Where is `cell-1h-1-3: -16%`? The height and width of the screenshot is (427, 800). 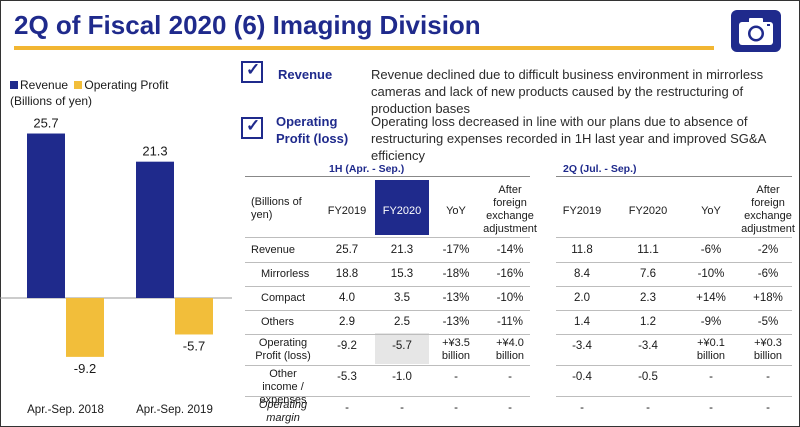
cell-1h-1-3: -16% is located at coordinates (510, 274).